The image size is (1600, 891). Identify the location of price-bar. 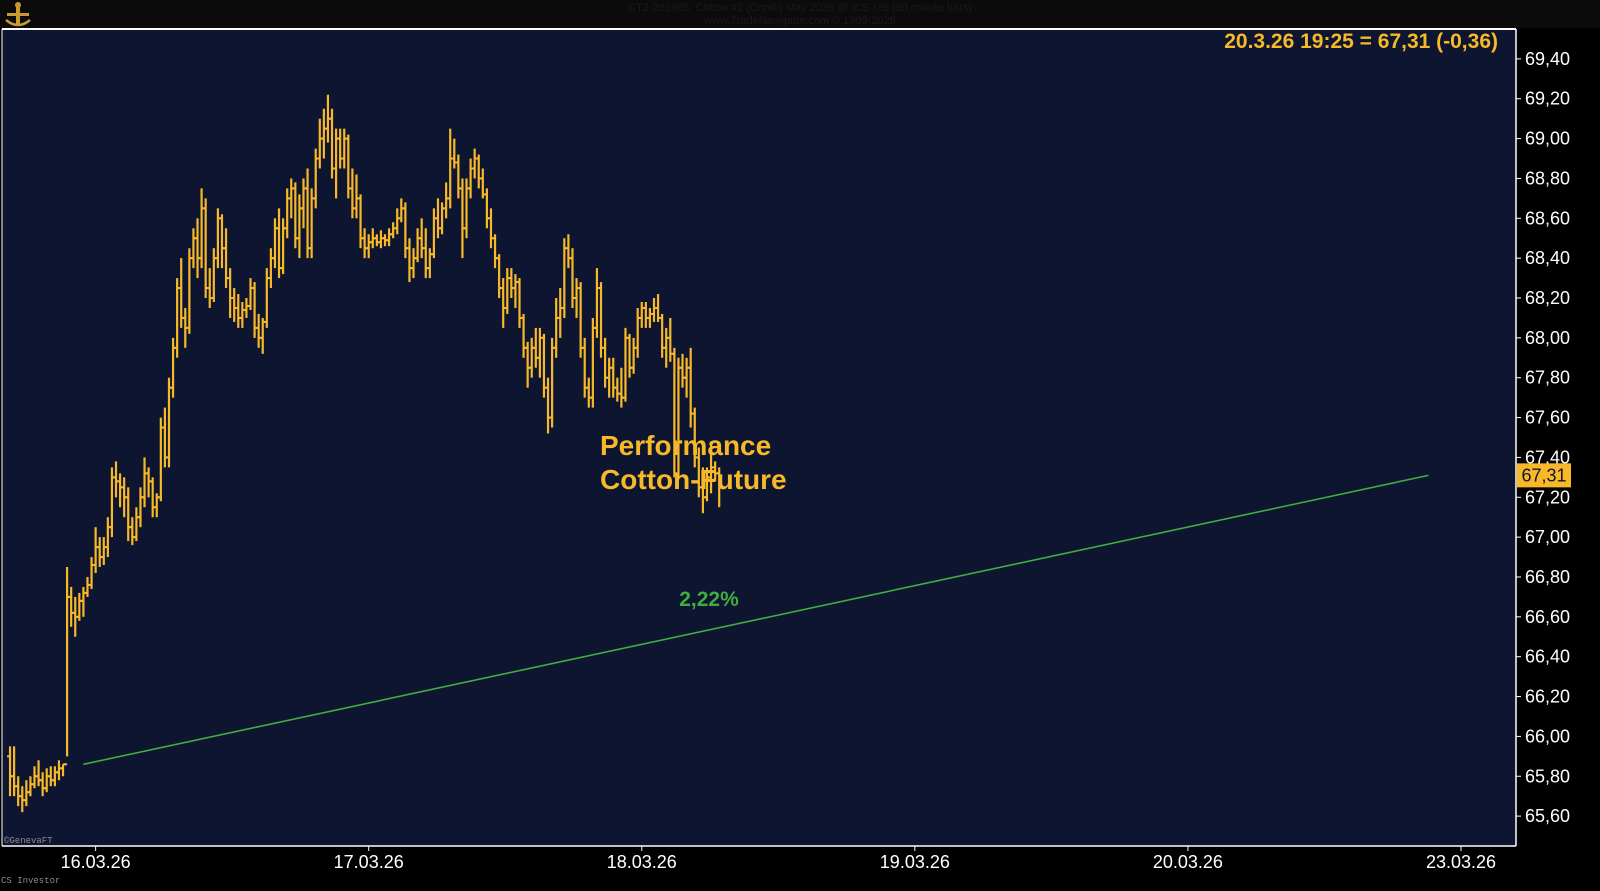
(719, 487).